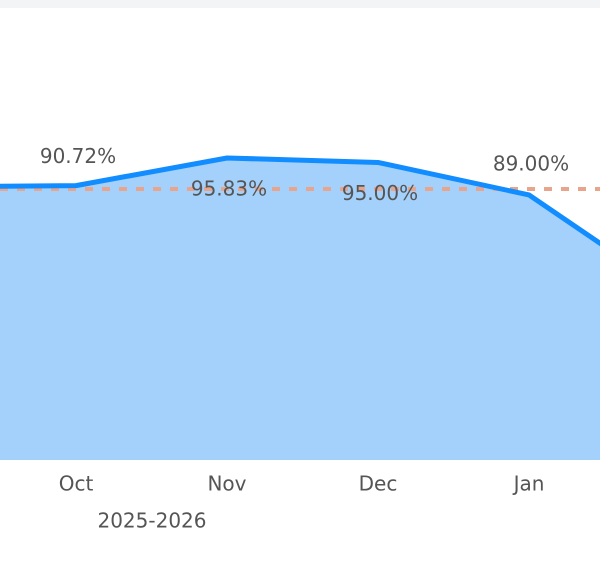 This screenshot has height=561, width=600. I want to click on x-tick-label: Oct, so click(76, 484).